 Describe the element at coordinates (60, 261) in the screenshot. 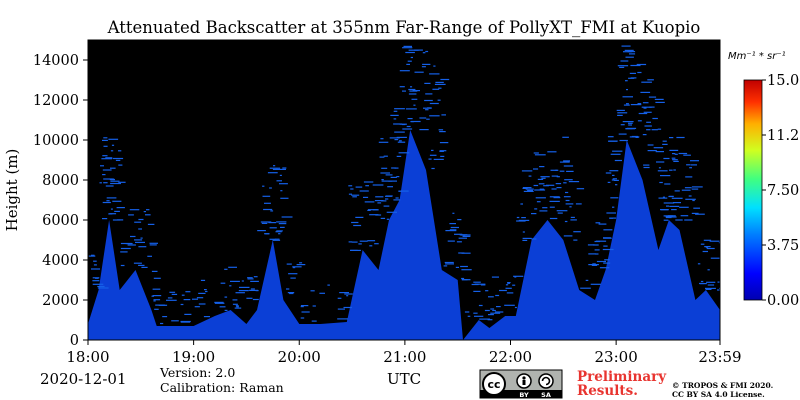

I see `y-tick-label: 4000` at that location.